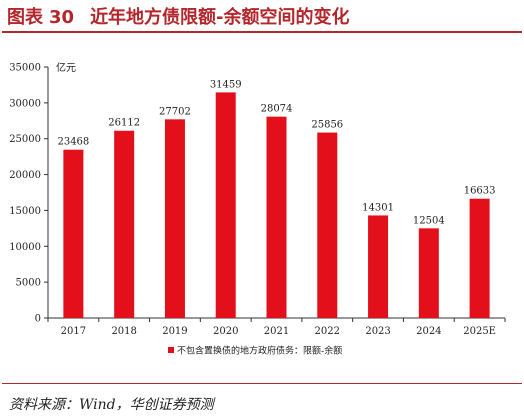 This screenshot has width=524, height=418. Describe the element at coordinates (377, 331) in the screenshot. I see `x-tick-label: 2023` at that location.